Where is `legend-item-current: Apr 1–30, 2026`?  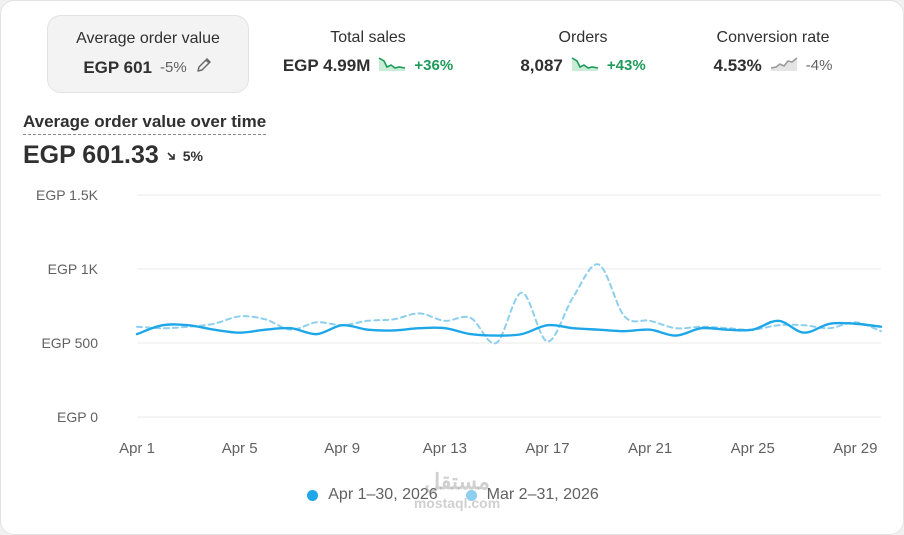 legend-item-current: Apr 1–30, 2026 is located at coordinates (372, 495).